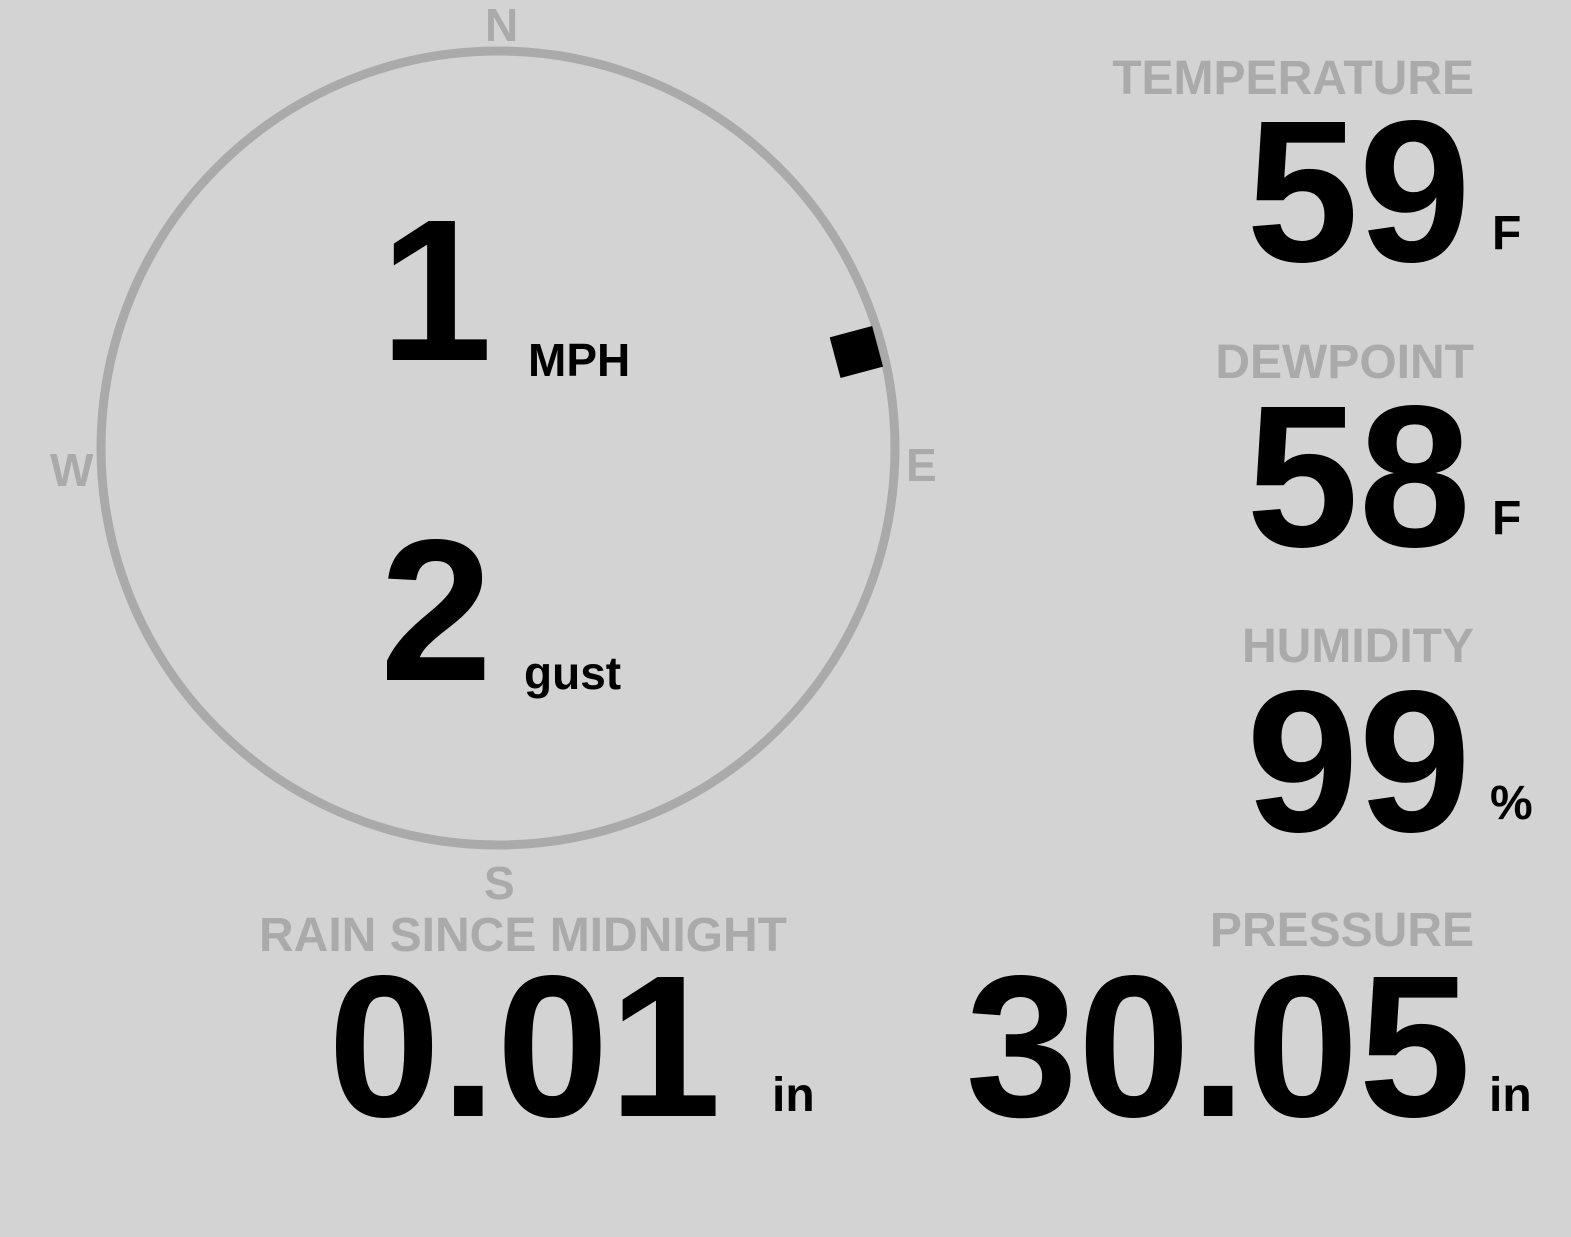 The height and width of the screenshot is (1237, 1571). Describe the element at coordinates (856, 351) in the screenshot. I see `wind-direction-marker` at that location.